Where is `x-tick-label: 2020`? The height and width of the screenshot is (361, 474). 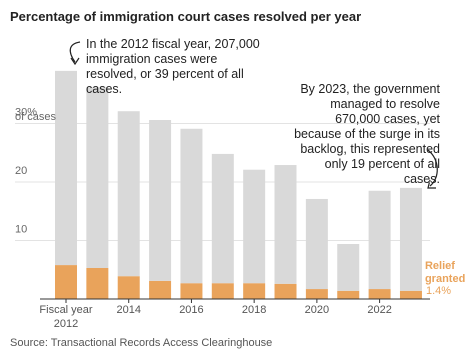 x-tick-label: 2020 is located at coordinates (317, 310).